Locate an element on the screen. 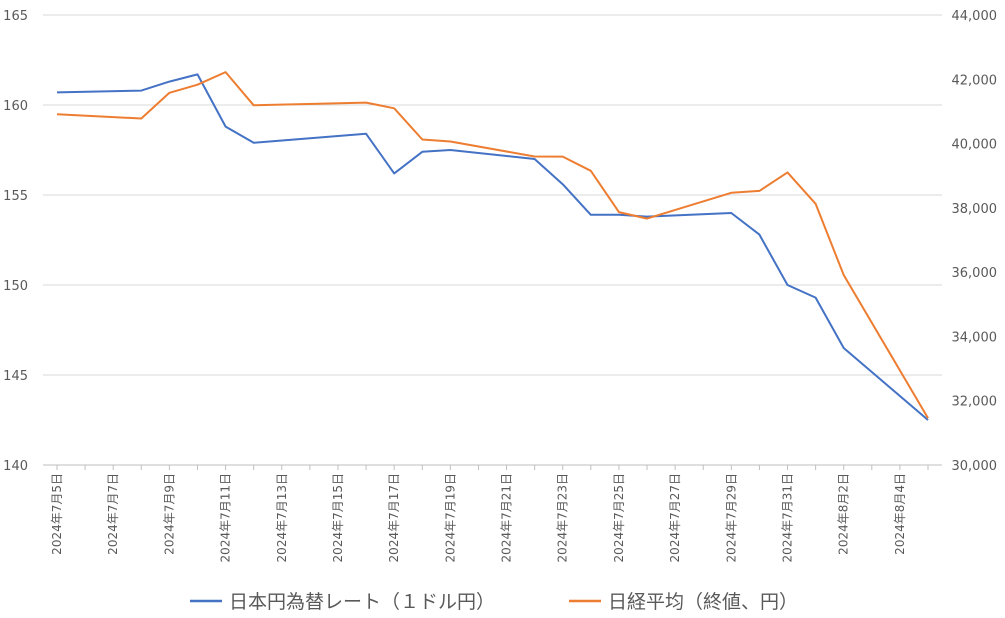 This screenshot has height=618, width=1005. x-tick-label: 2024年7月13日 is located at coordinates (282, 517).